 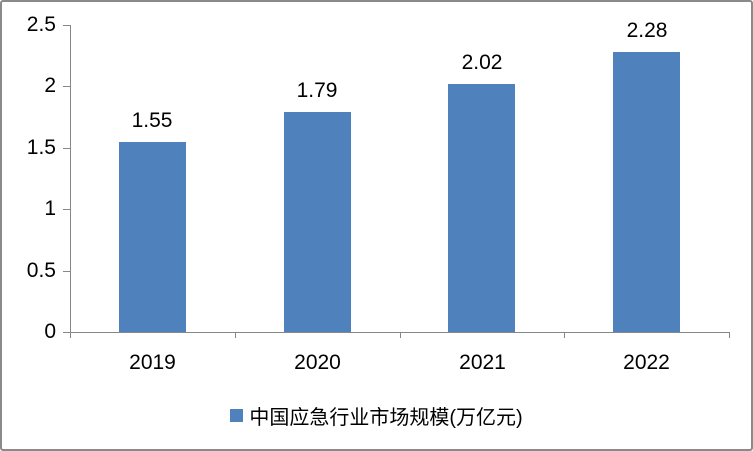 What do you see at coordinates (152, 362) in the screenshot?
I see `x-axis-label: 2019` at bounding box center [152, 362].